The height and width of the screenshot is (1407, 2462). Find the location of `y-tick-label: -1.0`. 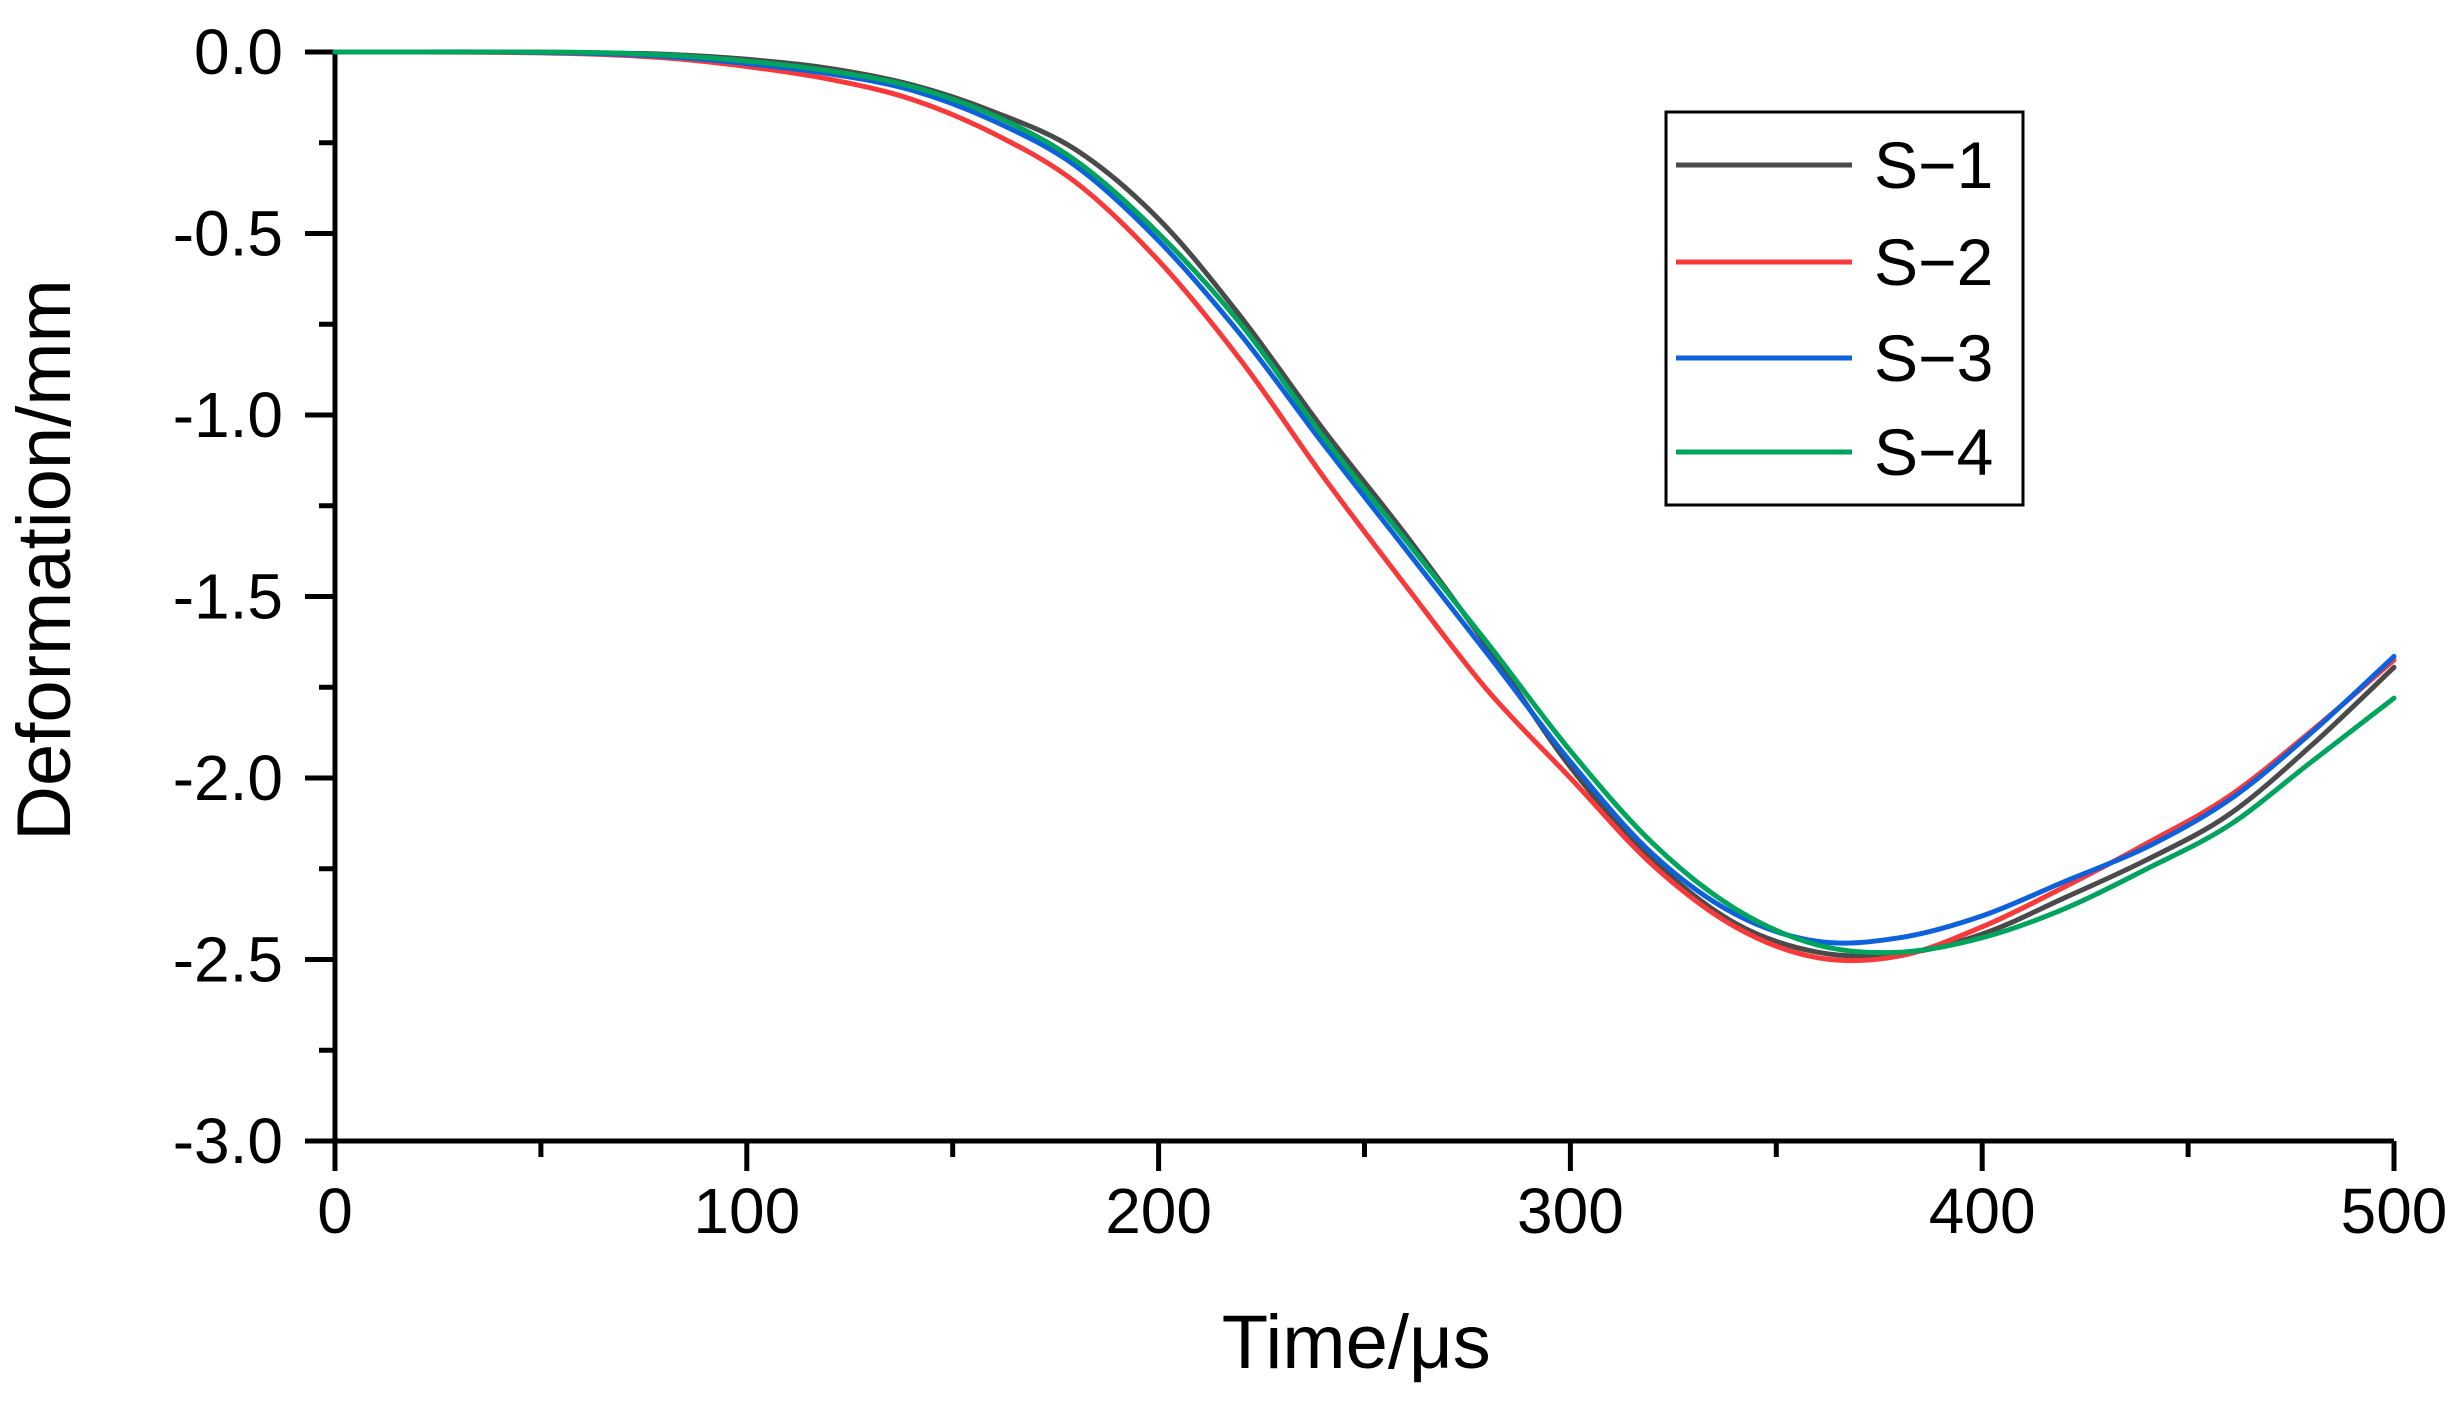

y-tick-label: -1.0 is located at coordinates (228, 415).